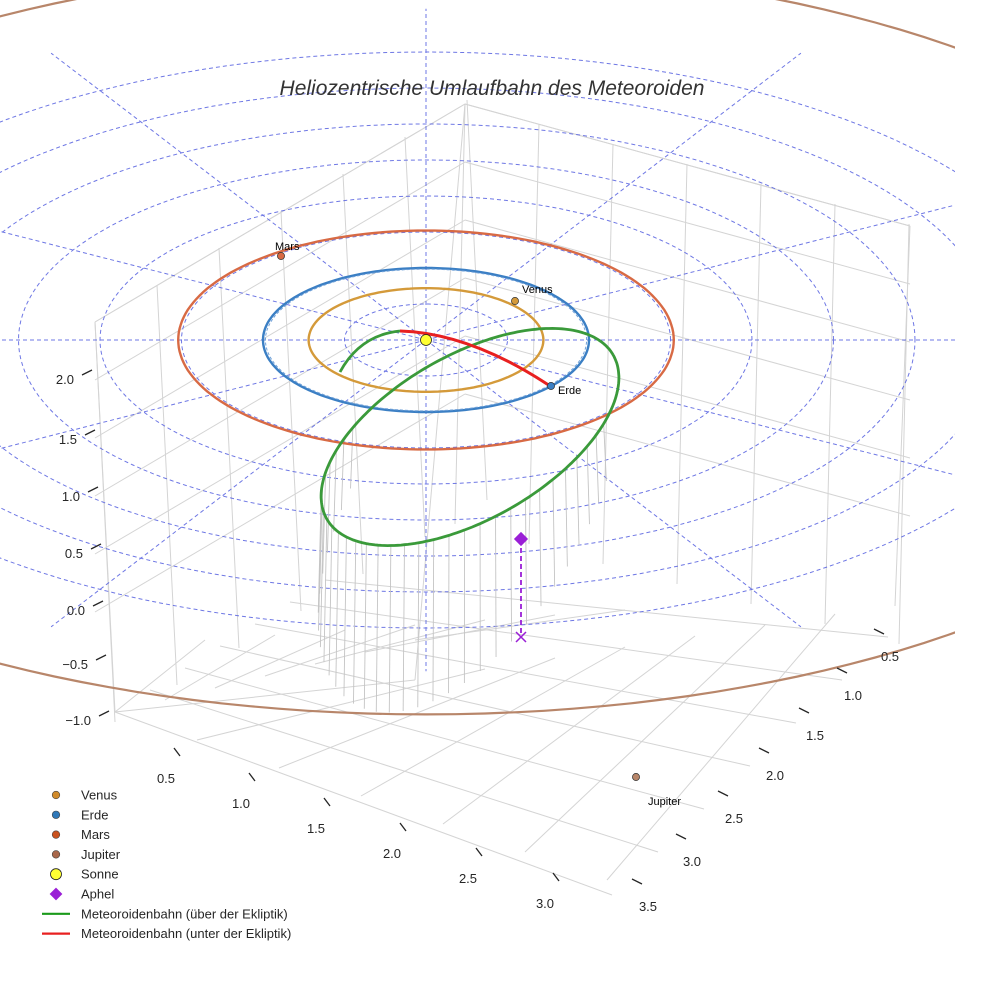 This screenshot has width=984, height=984. I want to click on meteoroid-orbit-below, so click(475, 358).